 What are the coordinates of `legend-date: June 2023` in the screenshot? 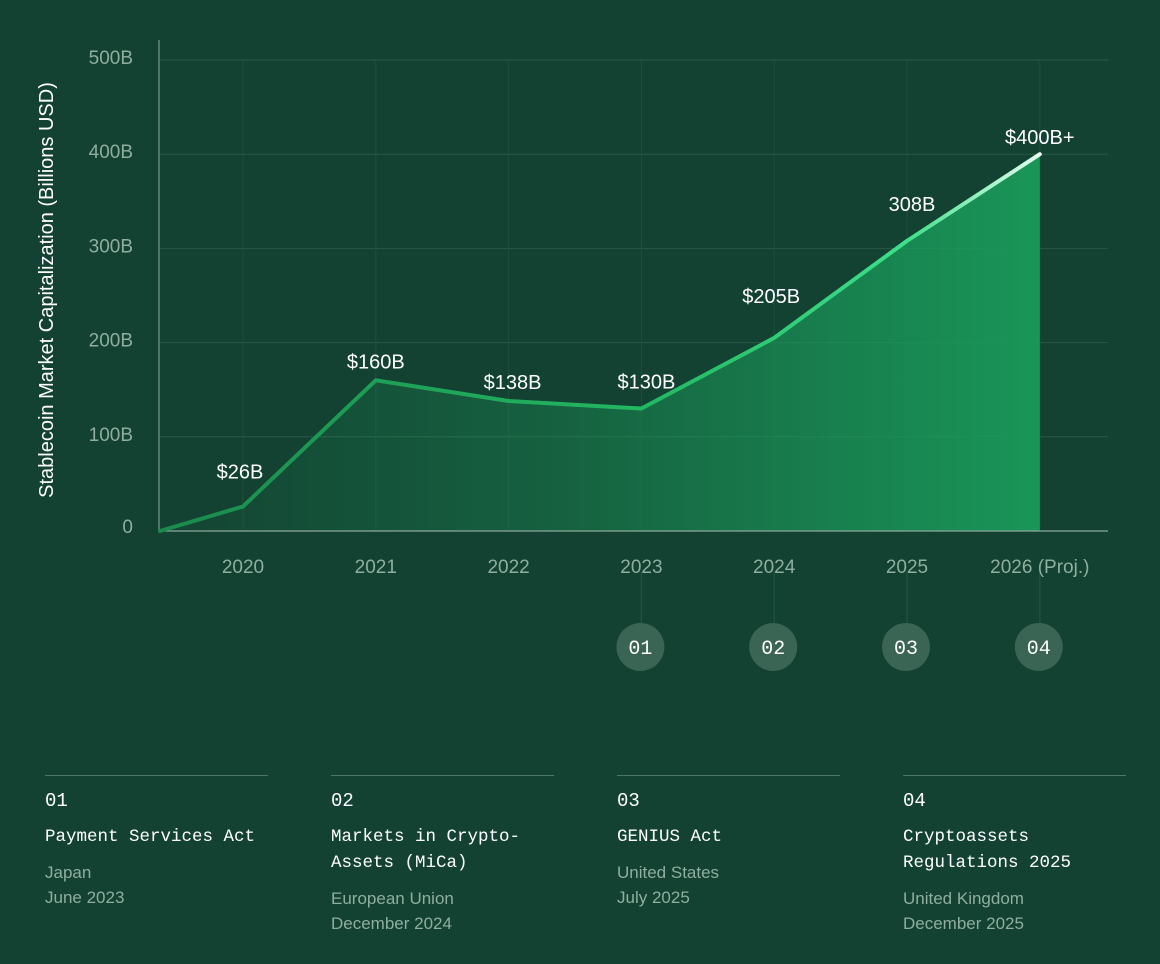 It's located at (85, 897).